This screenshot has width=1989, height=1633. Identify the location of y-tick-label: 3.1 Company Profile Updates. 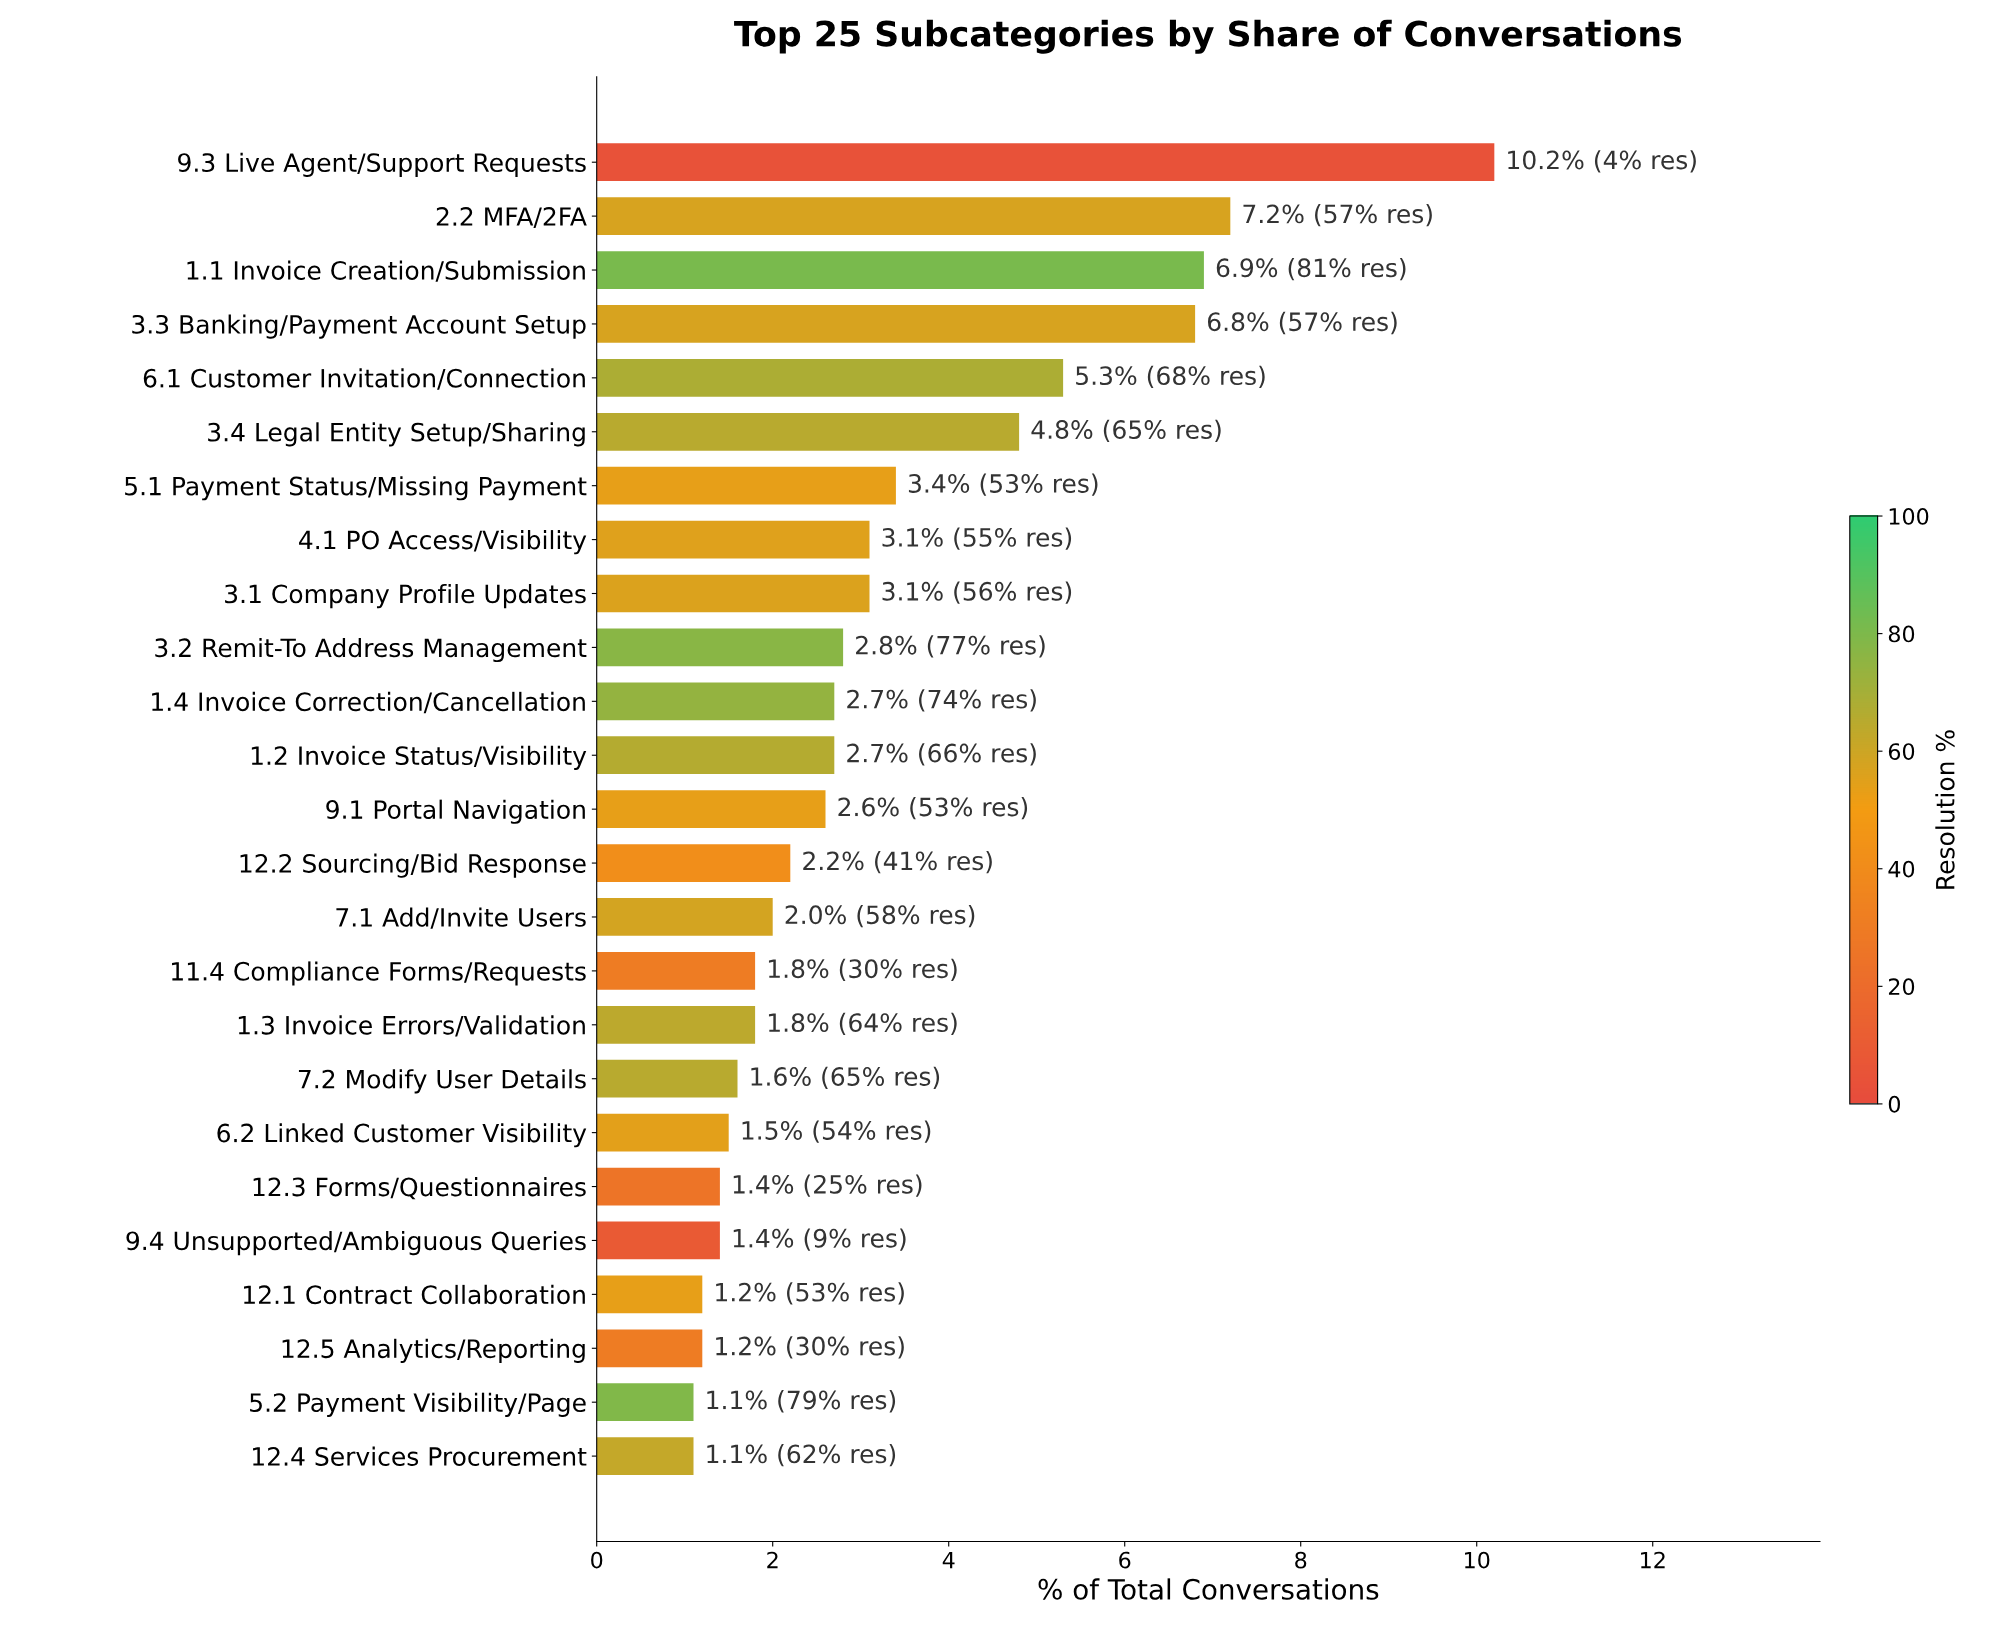
(405, 596).